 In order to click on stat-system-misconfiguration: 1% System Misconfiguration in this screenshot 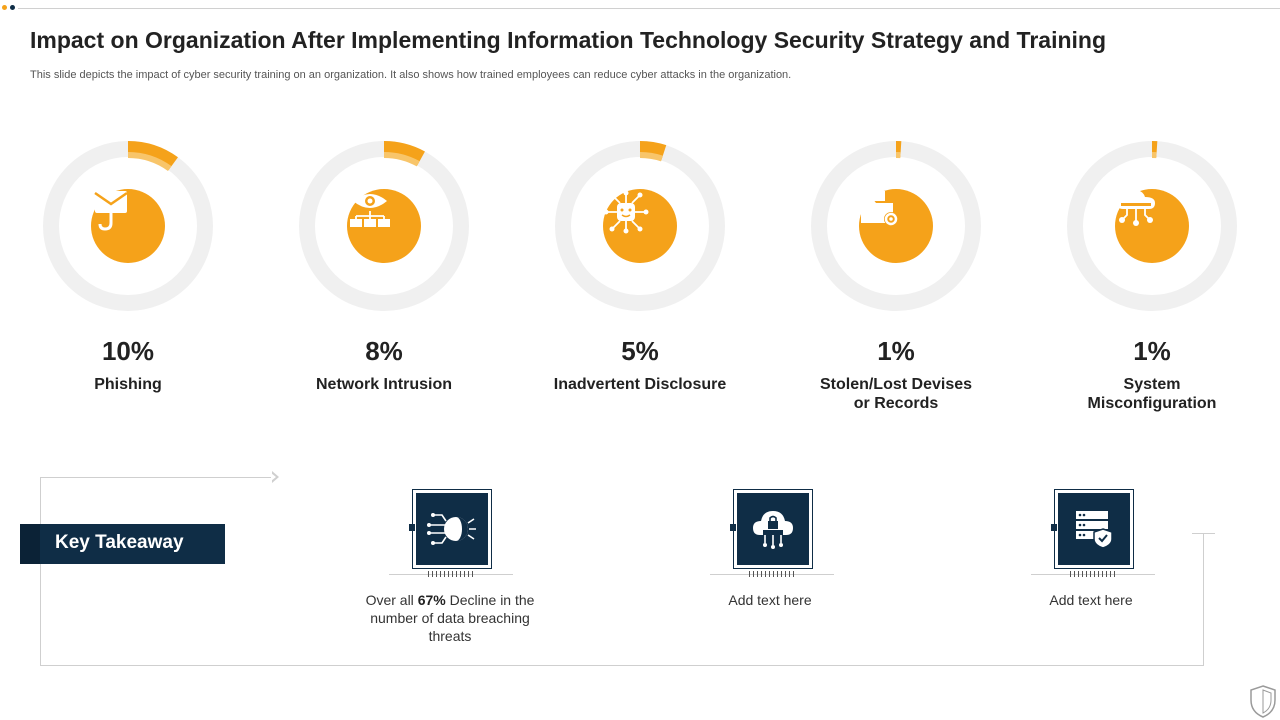, I will do `click(1152, 276)`.